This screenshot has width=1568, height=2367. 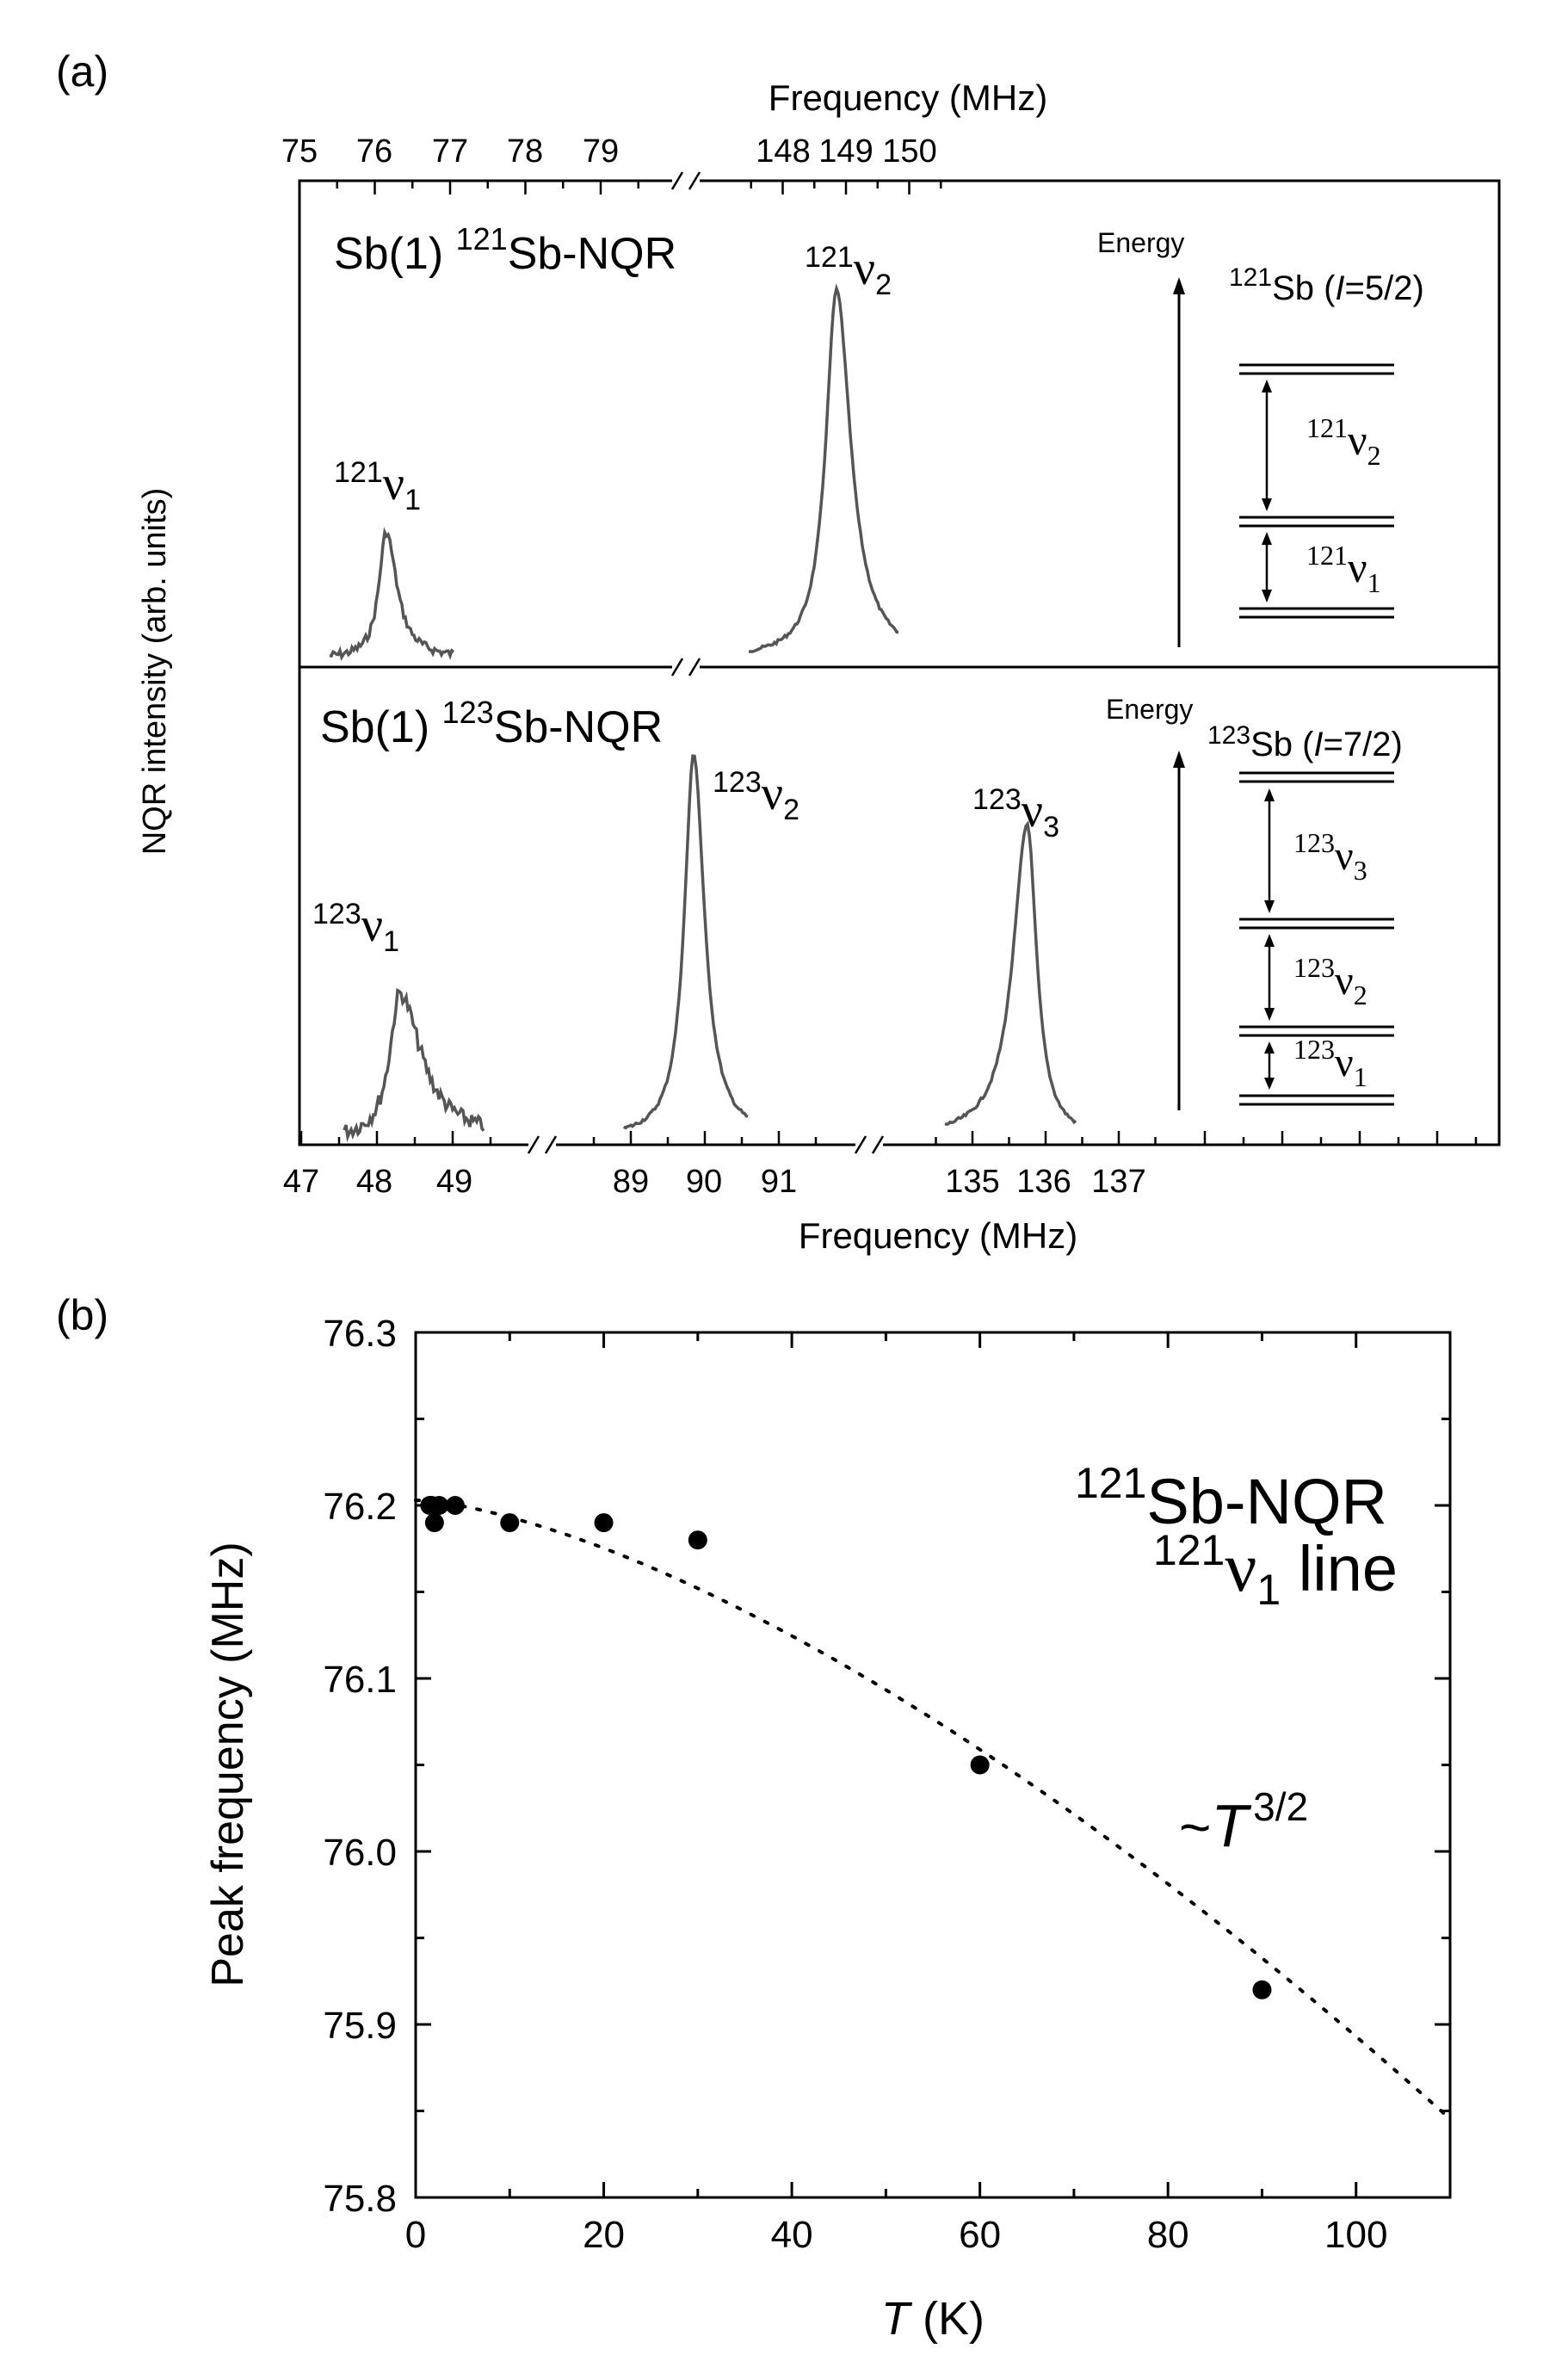 I want to click on bottom-tick-labels: 47 48 49 89 90 91 135 136 137, so click(x=715, y=1182).